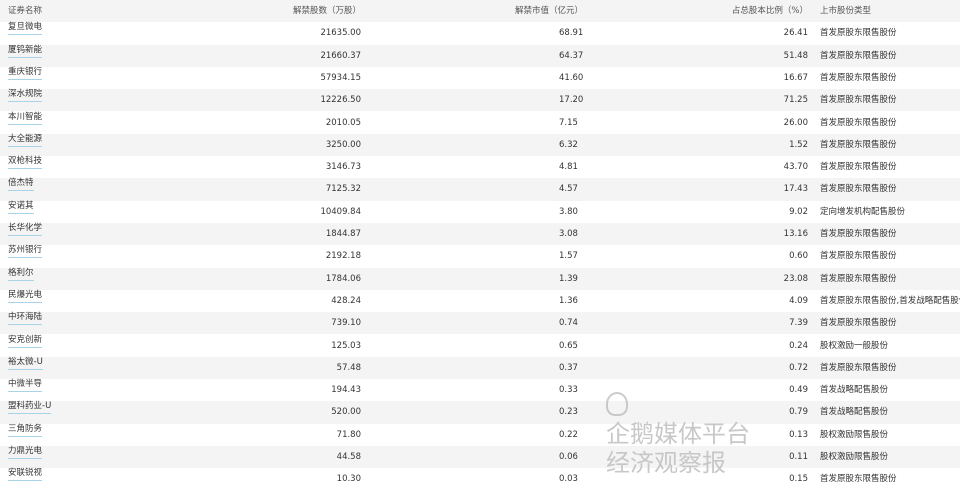 This screenshot has width=960, height=491. What do you see at coordinates (480, 256) in the screenshot?
I see `table-row: 苏州银行 2192.18 1.57 0.60 首发原股东限售股份` at bounding box center [480, 256].